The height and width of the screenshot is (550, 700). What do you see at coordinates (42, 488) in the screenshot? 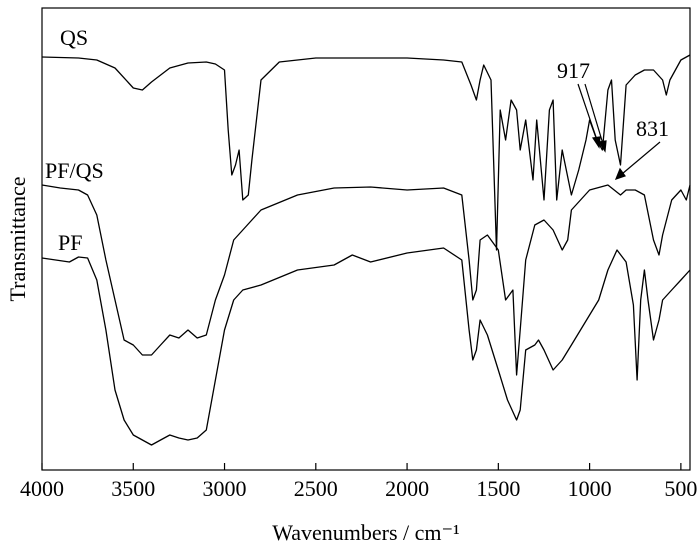
I see `x-tick-label: 4000` at bounding box center [42, 488].